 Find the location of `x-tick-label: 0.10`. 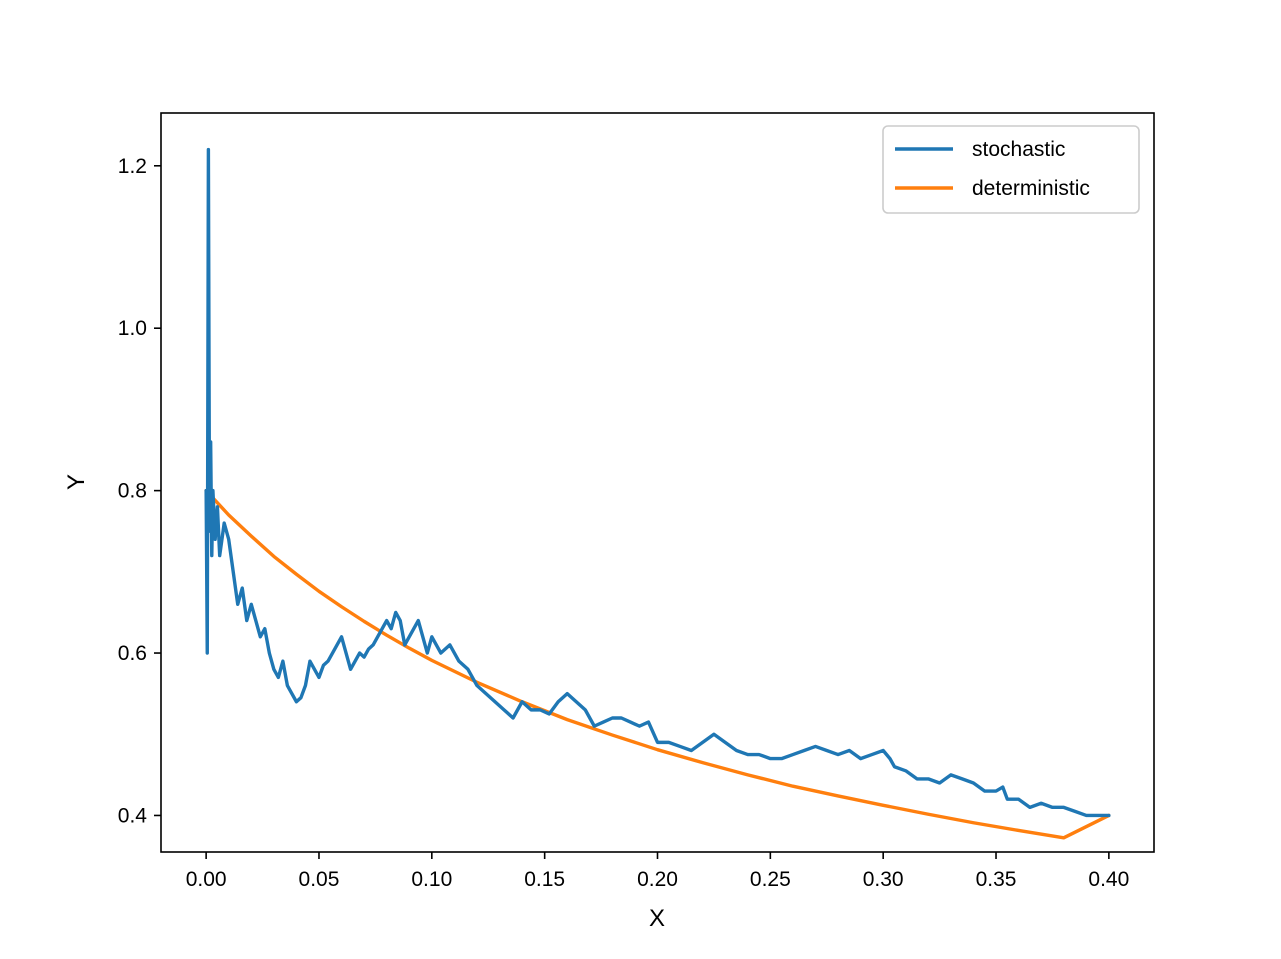

x-tick-label: 0.10 is located at coordinates (431, 879).